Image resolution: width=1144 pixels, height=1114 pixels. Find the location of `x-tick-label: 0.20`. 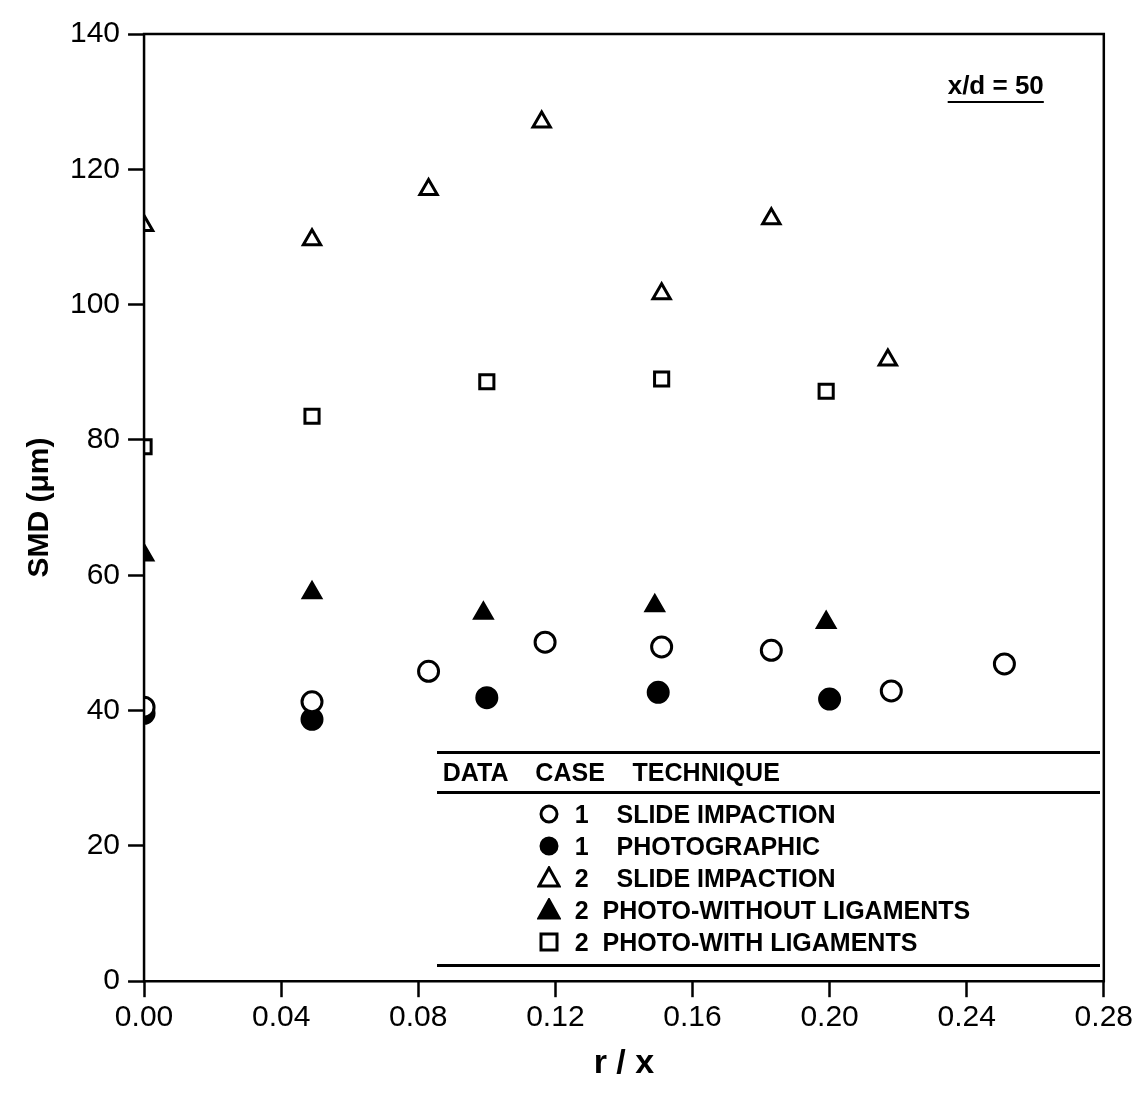

x-tick-label: 0.20 is located at coordinates (829, 1016).